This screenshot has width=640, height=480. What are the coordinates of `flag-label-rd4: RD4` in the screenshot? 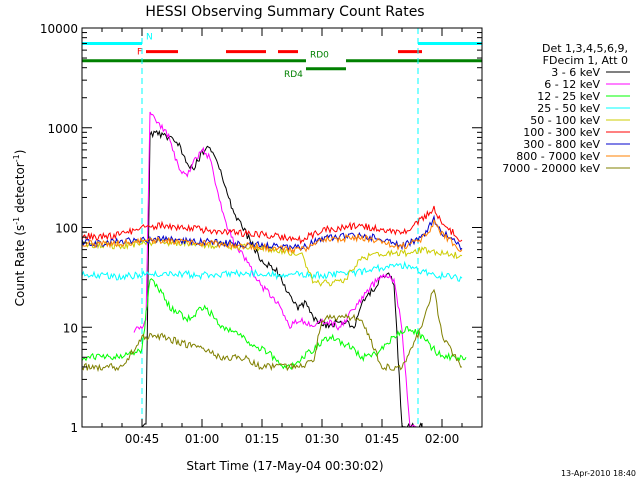 It's located at (293, 75).